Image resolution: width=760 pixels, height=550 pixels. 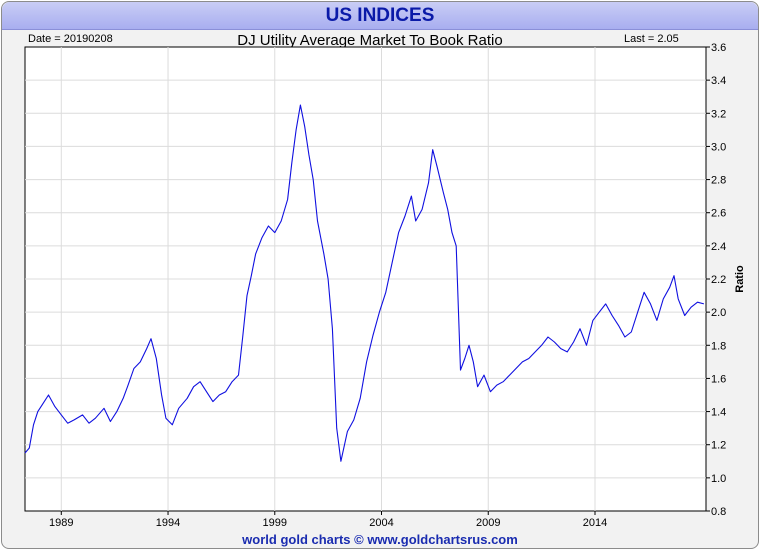 What do you see at coordinates (651, 39) in the screenshot?
I see `last-value-label: Last = 2.05` at bounding box center [651, 39].